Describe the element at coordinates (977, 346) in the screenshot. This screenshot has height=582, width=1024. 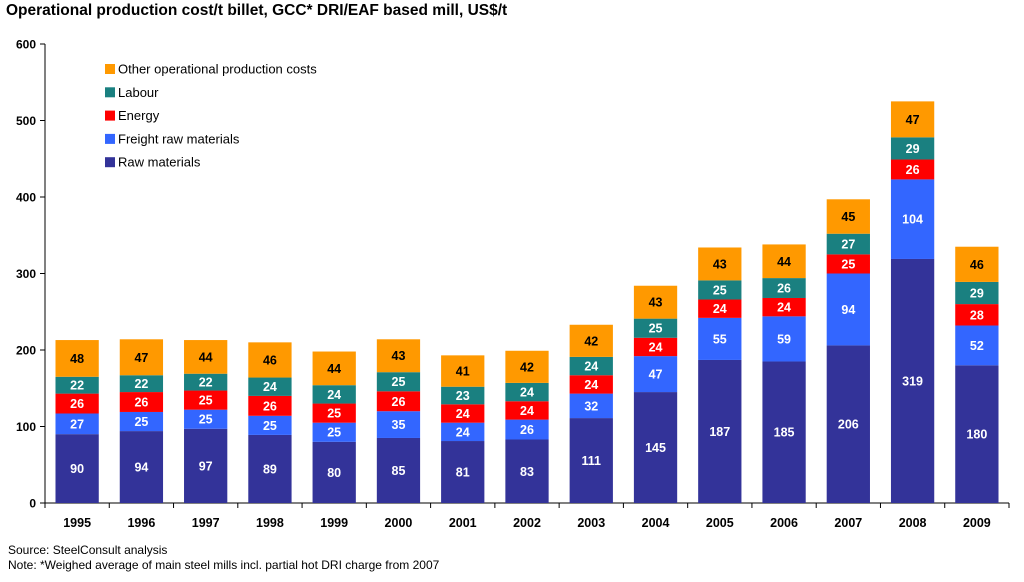
I see `data-label: 52` at that location.